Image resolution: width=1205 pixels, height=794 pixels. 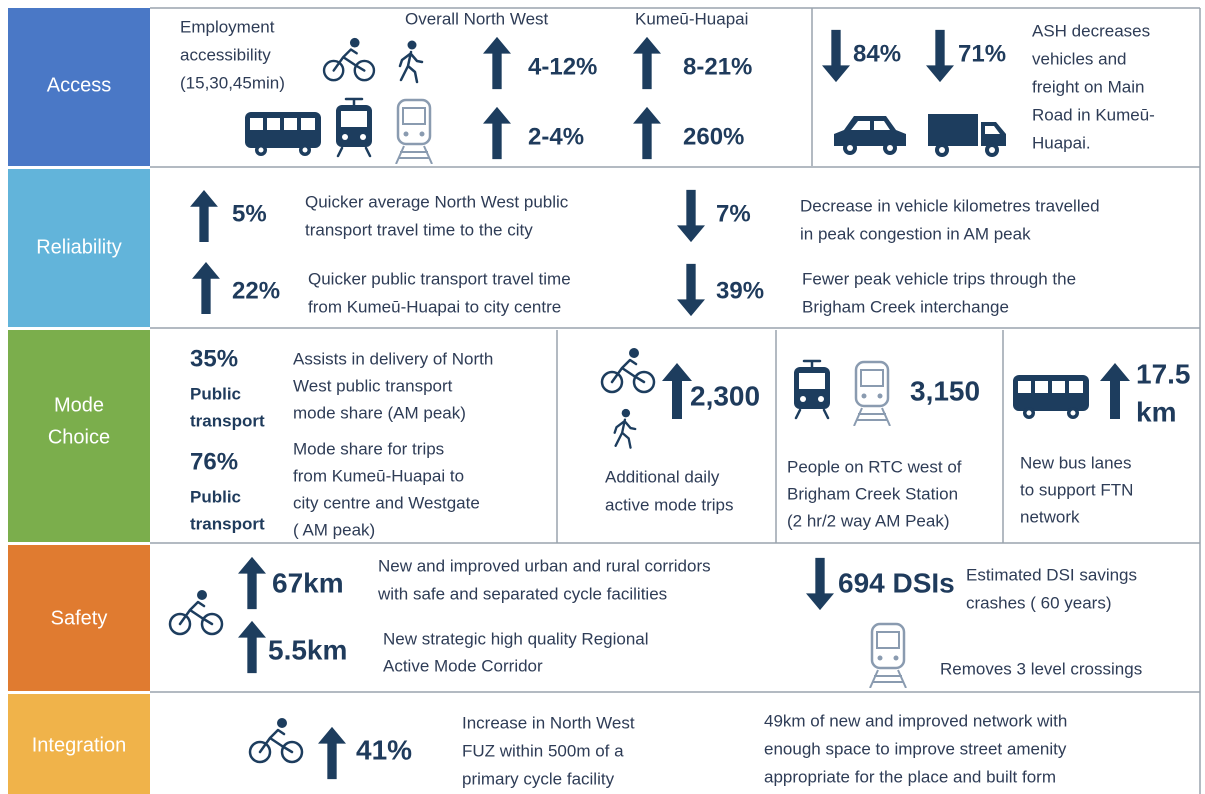 What do you see at coordinates (419, 229) in the screenshot?
I see `description: transport travel time to the city` at bounding box center [419, 229].